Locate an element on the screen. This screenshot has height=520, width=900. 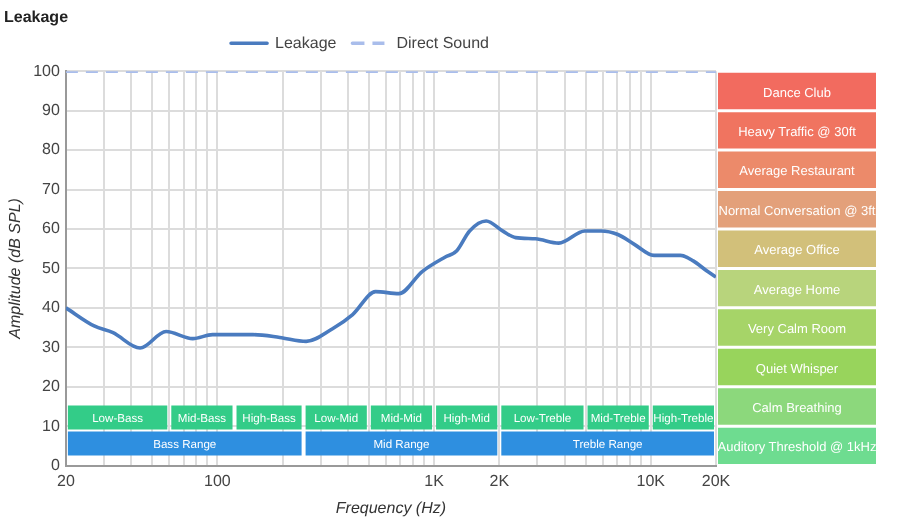
y-tick-label: 10 is located at coordinates (51, 425).